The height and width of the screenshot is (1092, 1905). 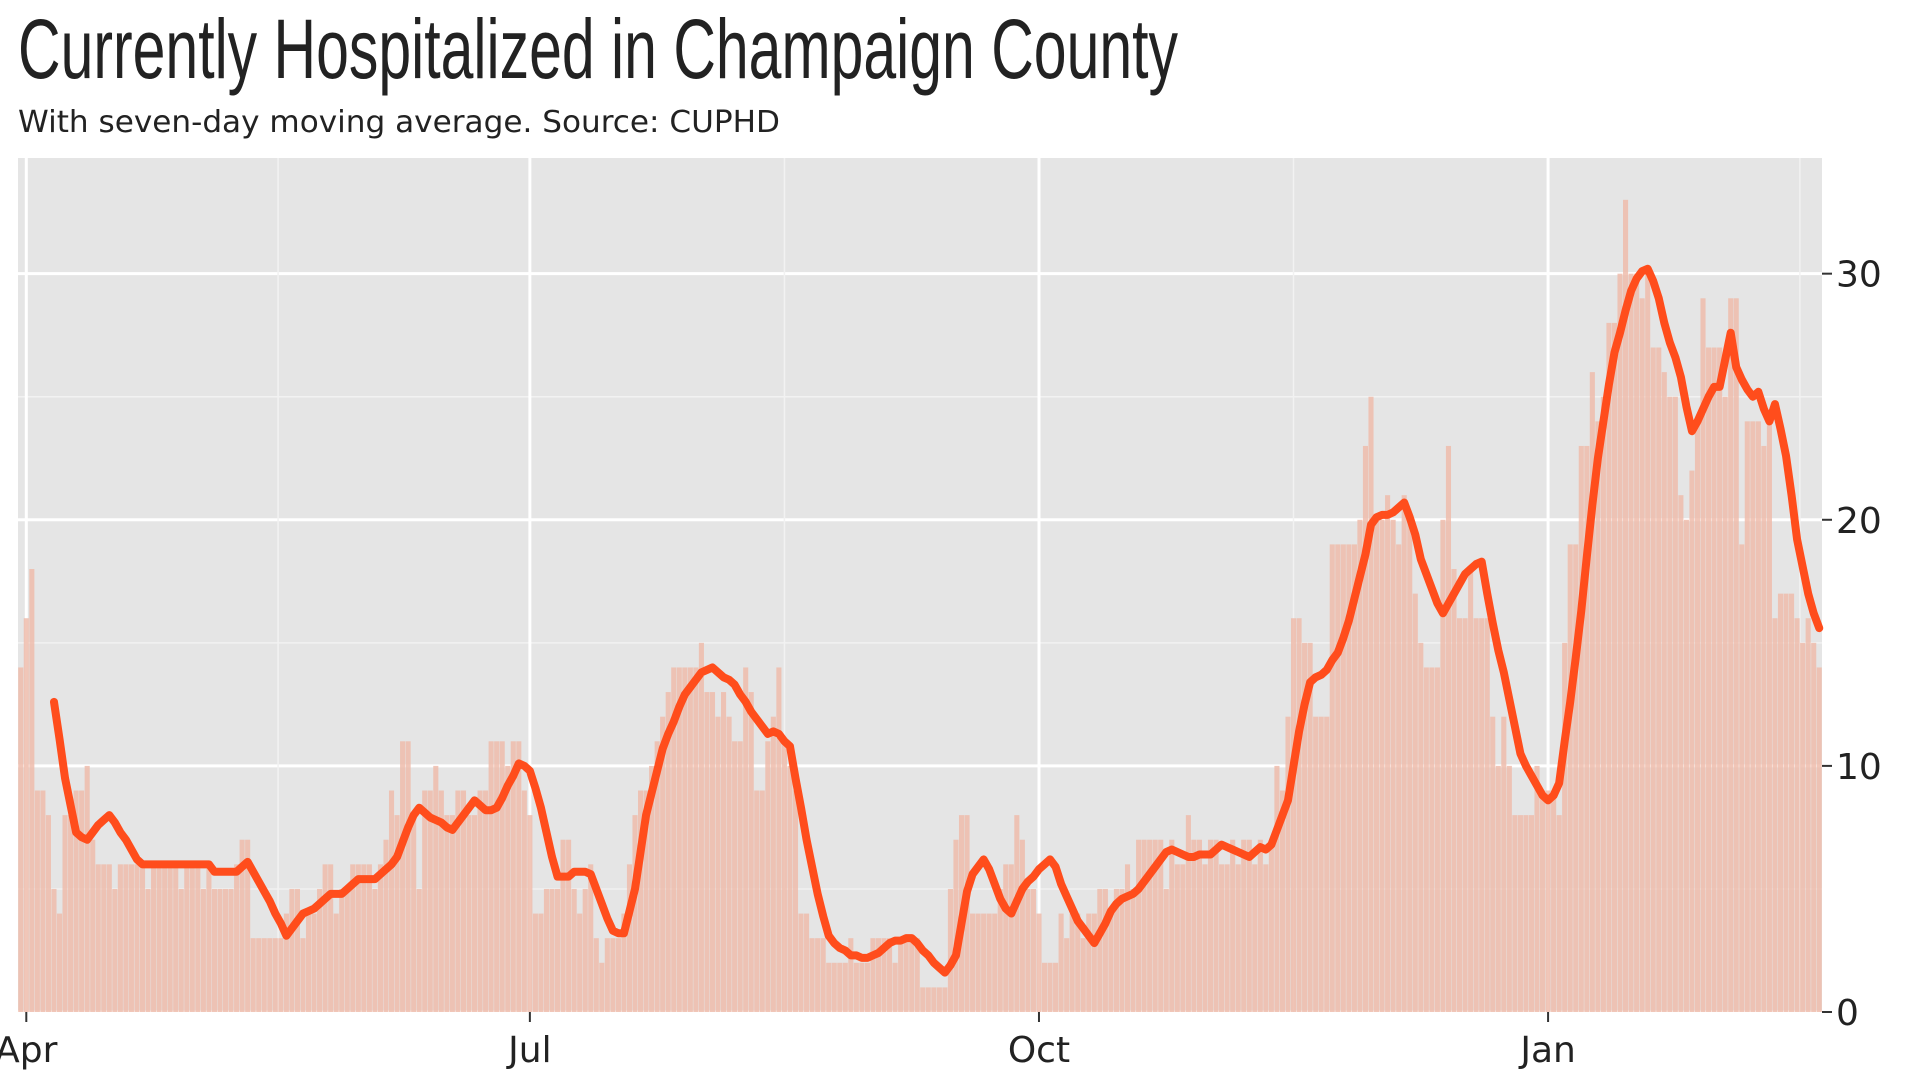 I want to click on x-tick-label: Apr, so click(x=29, y=1050).